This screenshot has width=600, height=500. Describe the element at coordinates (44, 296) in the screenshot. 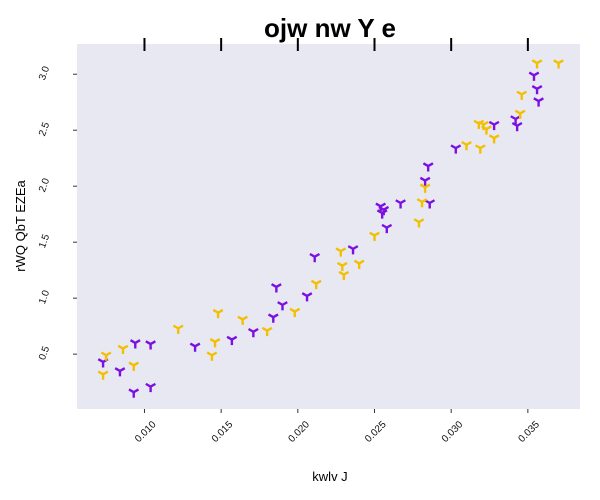

I see `y-tick-label: 1.0` at that location.